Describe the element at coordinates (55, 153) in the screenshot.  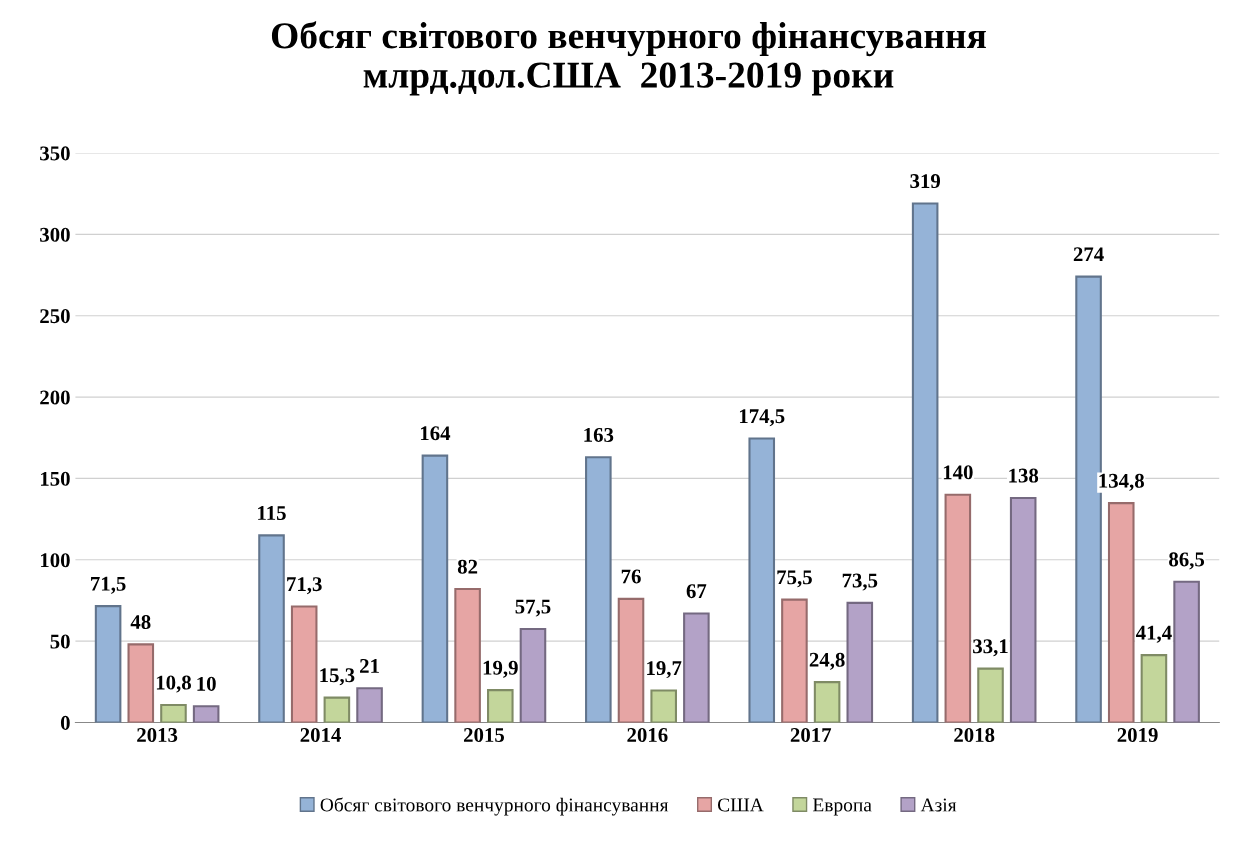
I see `y-tick-label: 350` at that location.